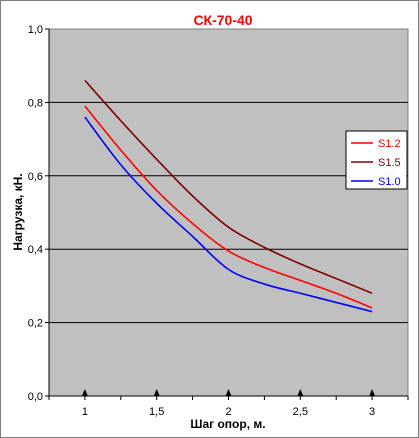  What do you see at coordinates (35, 397) in the screenshot?
I see `y-tick-label: 0,0` at bounding box center [35, 397].